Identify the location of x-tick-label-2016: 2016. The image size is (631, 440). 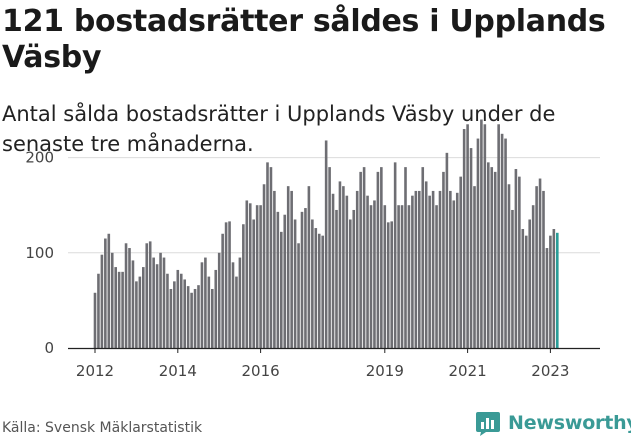
(261, 371).